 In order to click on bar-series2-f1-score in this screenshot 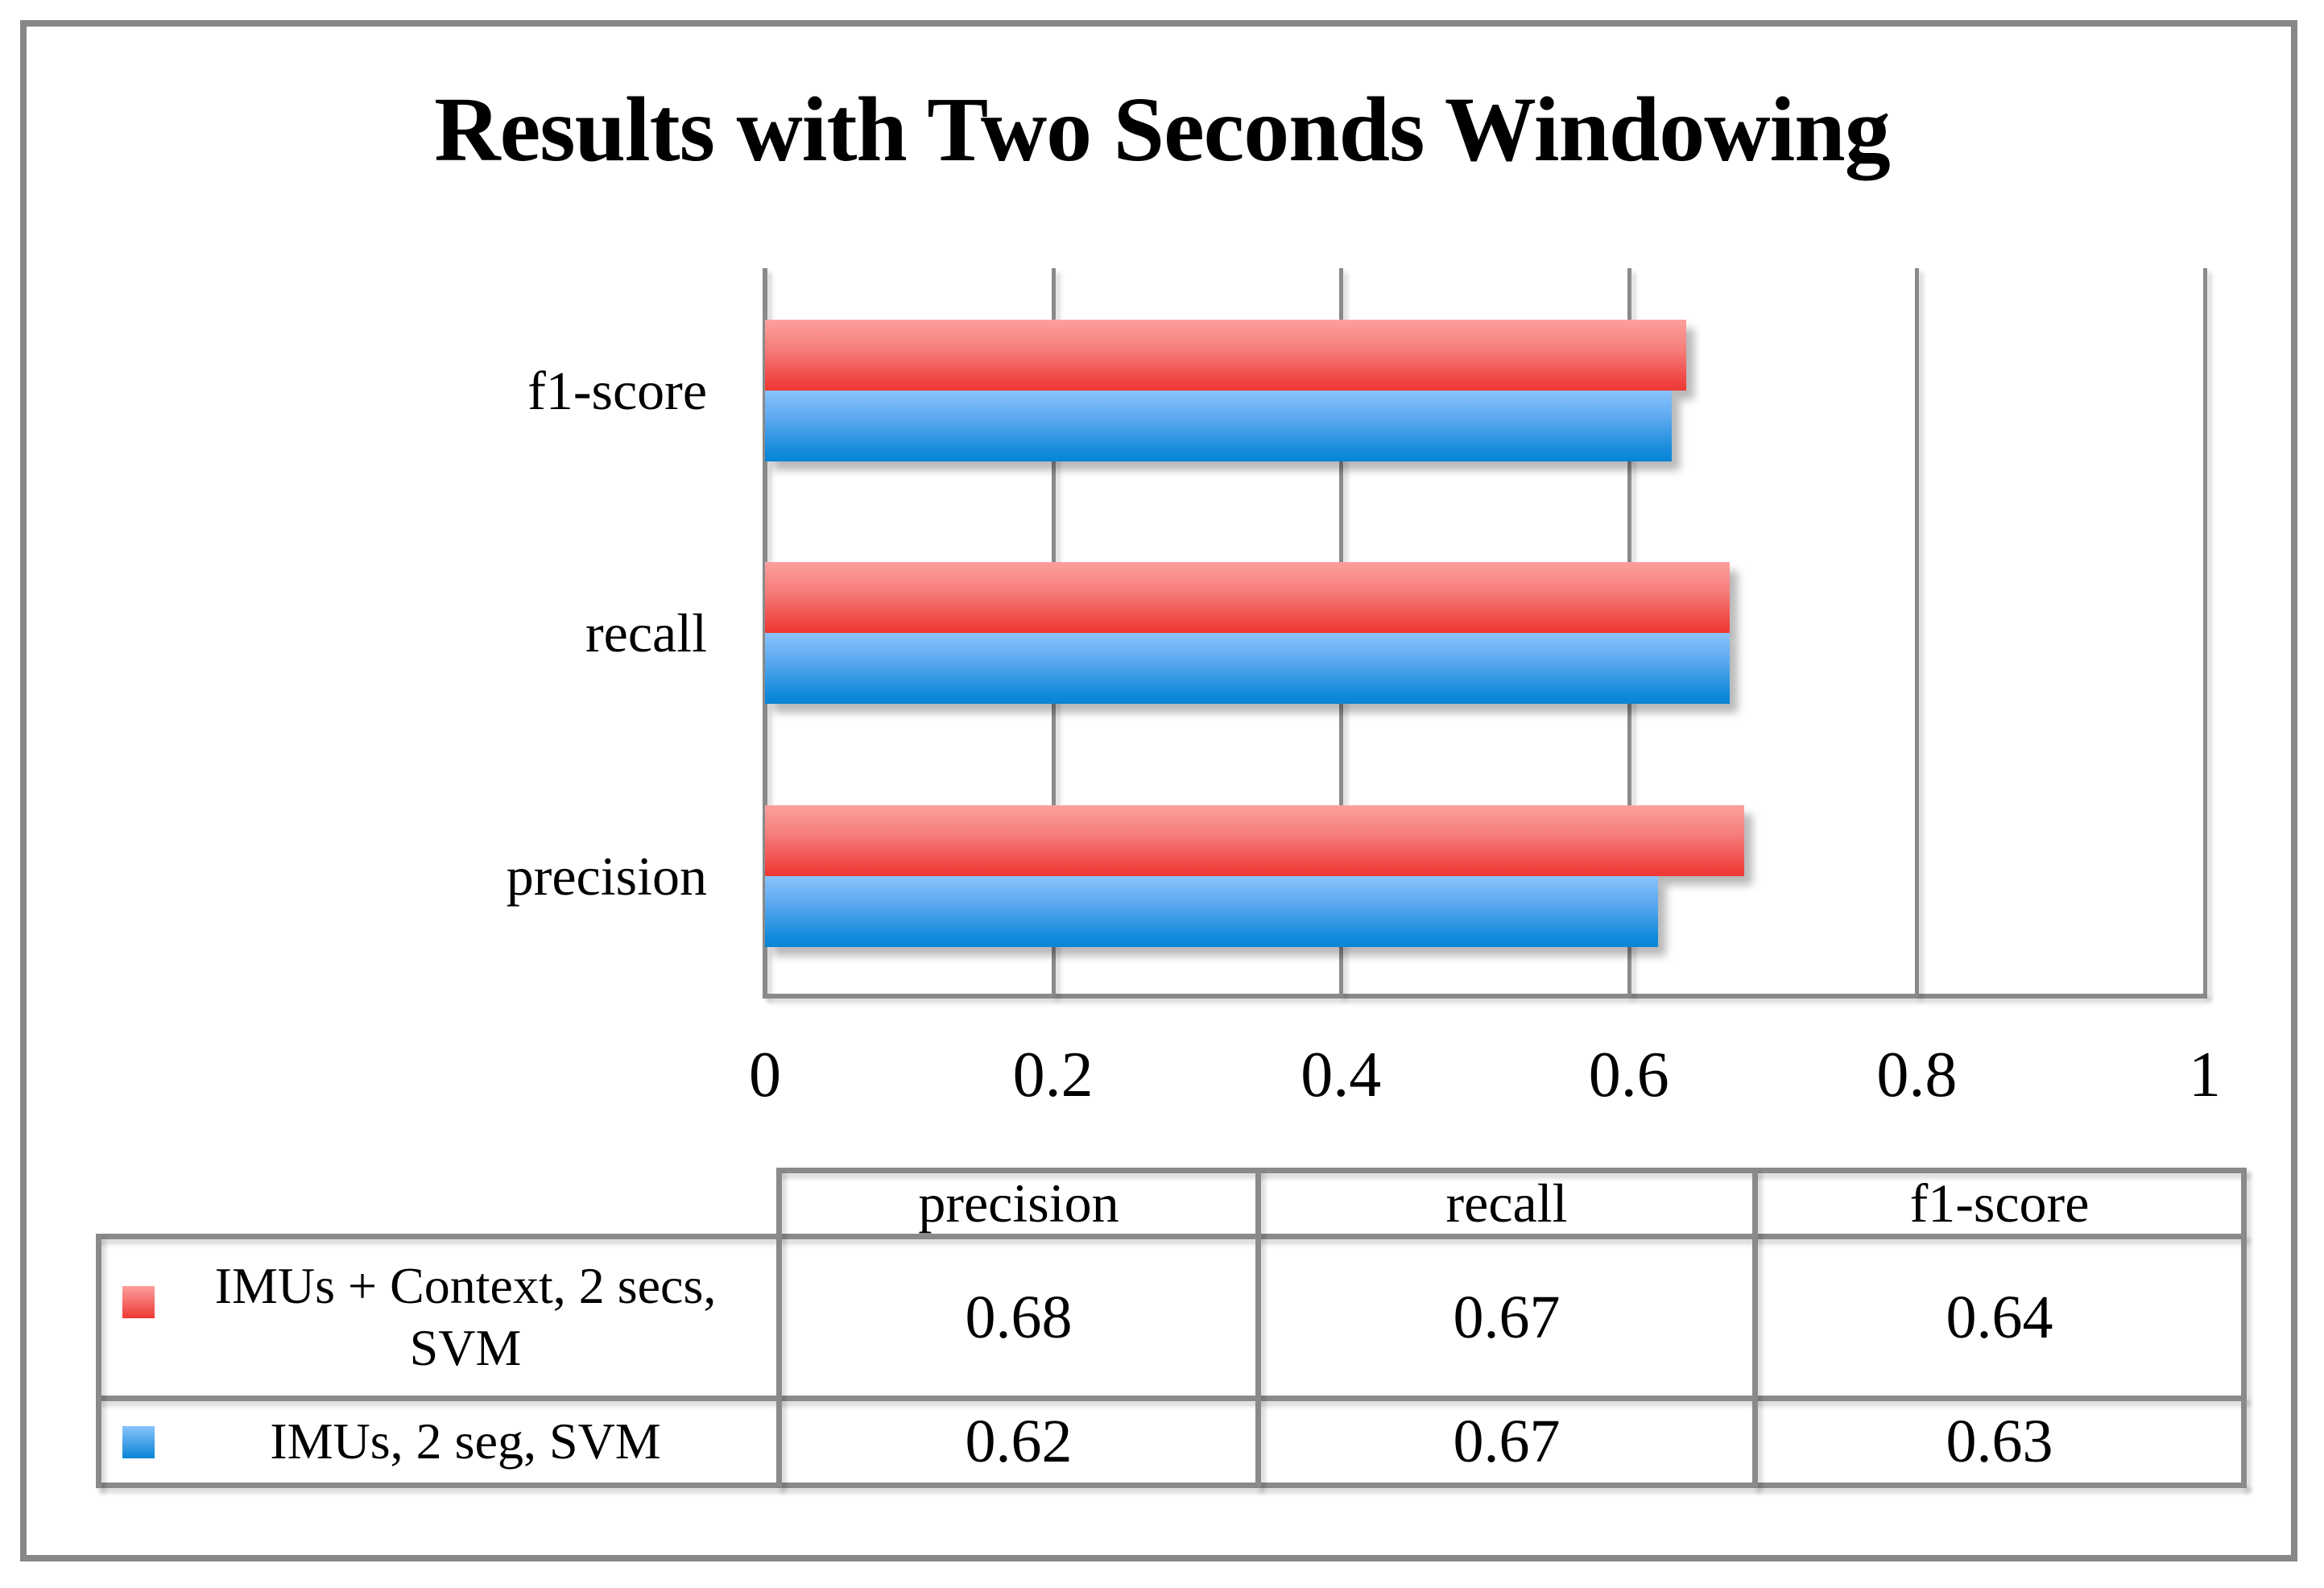, I will do `click(1218, 426)`.